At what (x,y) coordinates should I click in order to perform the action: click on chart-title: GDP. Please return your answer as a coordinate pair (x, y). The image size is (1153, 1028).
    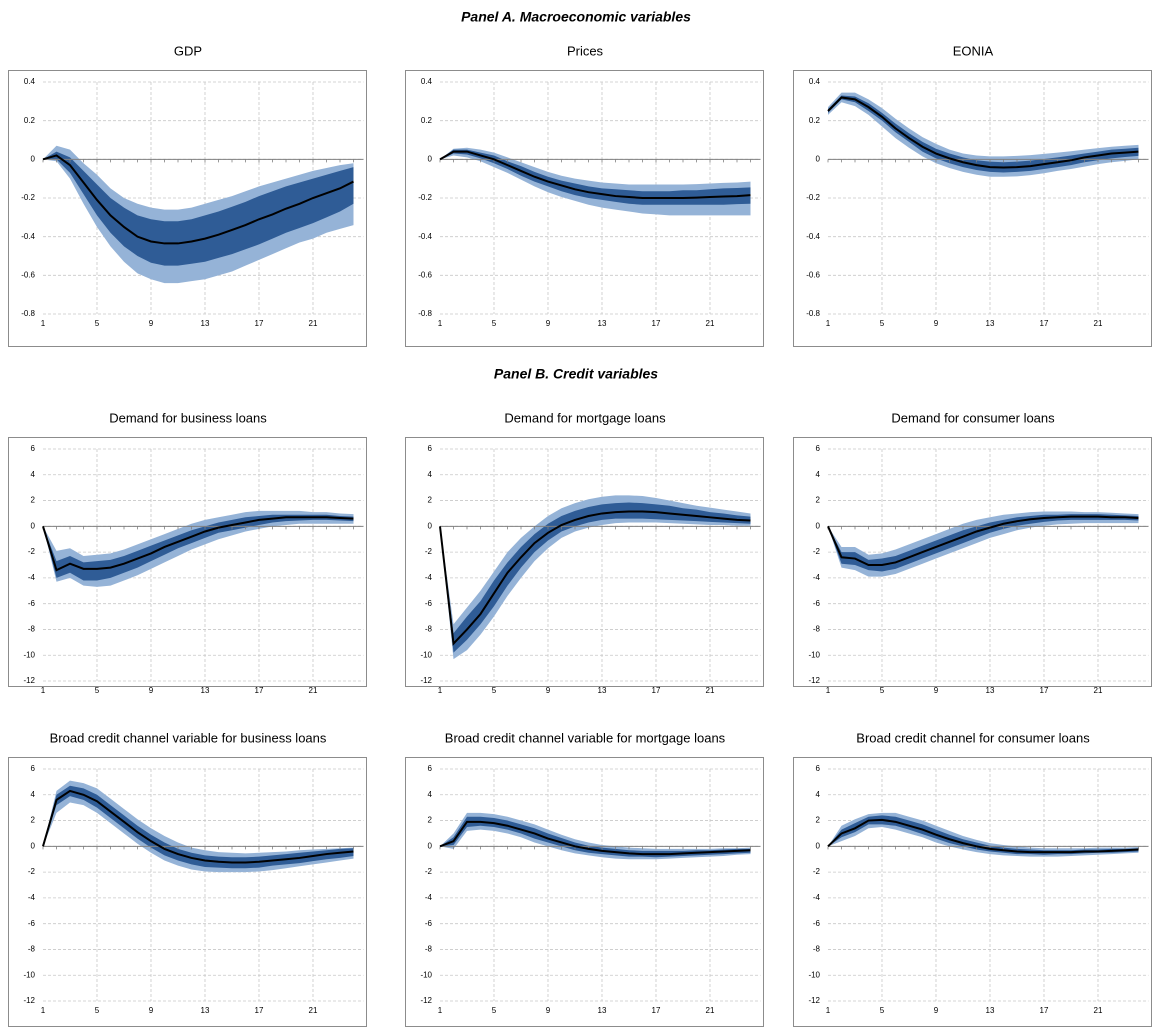
    Looking at the image, I should click on (188, 50).